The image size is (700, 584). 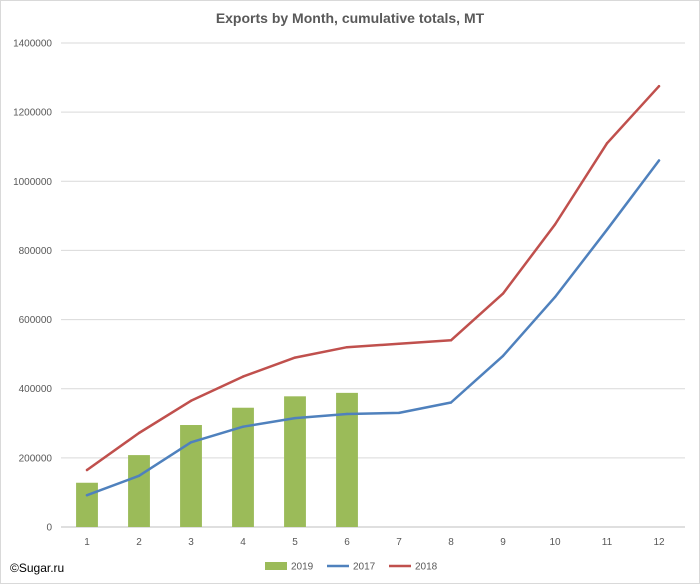 I want to click on legend-item-2019: 2019, so click(x=289, y=567).